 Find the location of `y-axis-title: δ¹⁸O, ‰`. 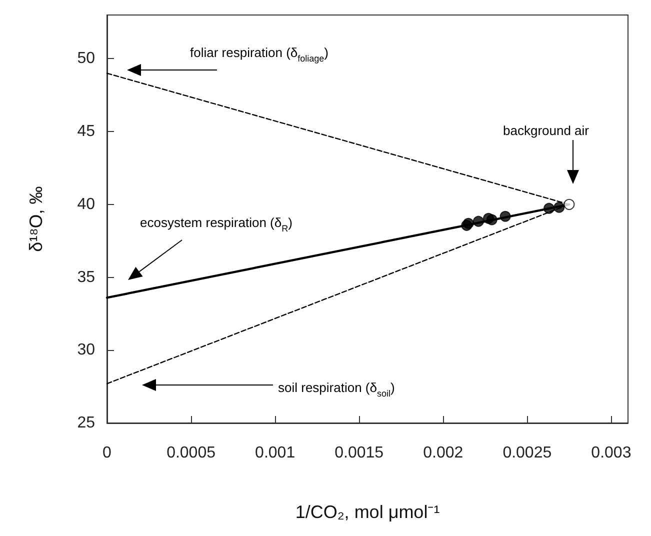

y-axis-title: δ¹⁸O, ‰ is located at coordinates (36, 219).